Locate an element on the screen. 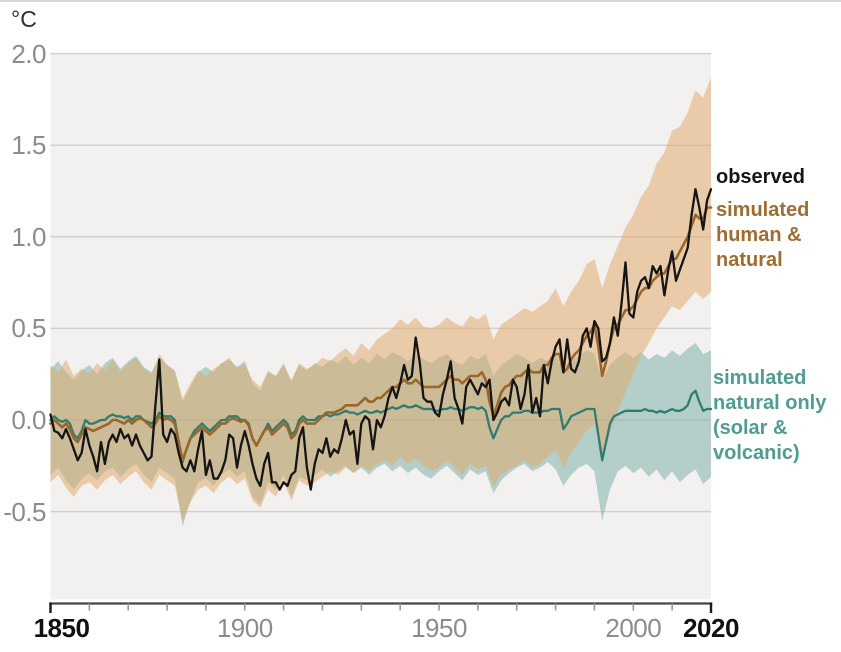  legend-simulated-human-natural: simulated human & natural is located at coordinates (763, 235).